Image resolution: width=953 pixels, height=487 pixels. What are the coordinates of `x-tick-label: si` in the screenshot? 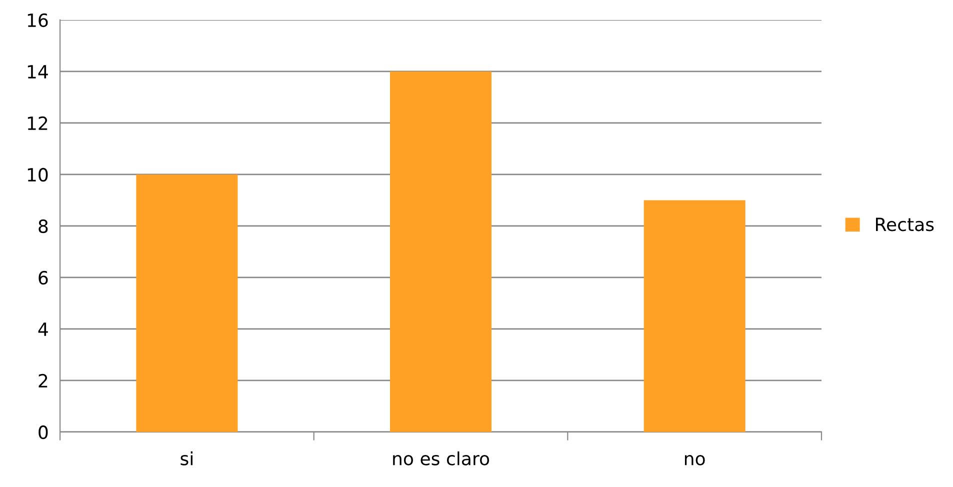 It's located at (186, 458).